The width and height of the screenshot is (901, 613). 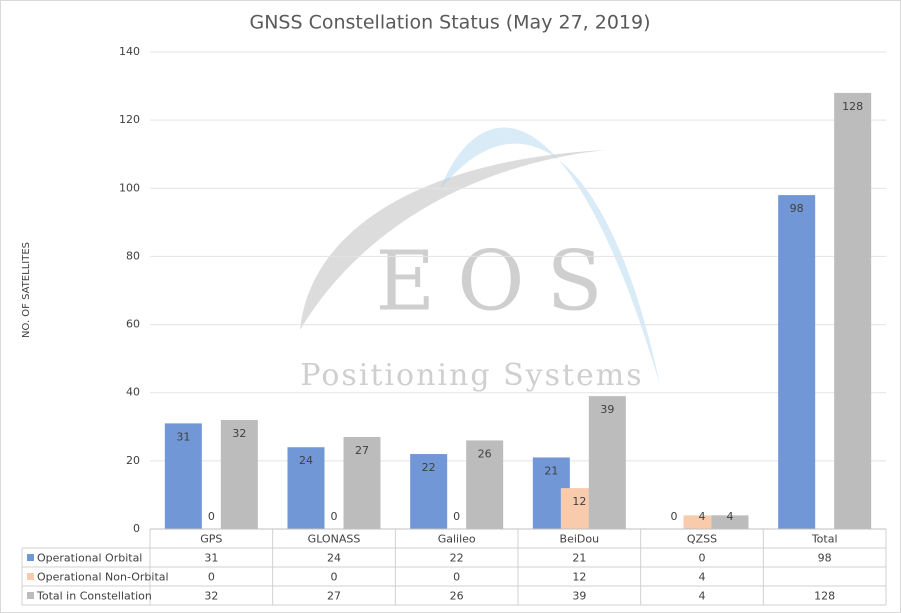 What do you see at coordinates (824, 539) in the screenshot?
I see `x-tick-label: Total` at bounding box center [824, 539].